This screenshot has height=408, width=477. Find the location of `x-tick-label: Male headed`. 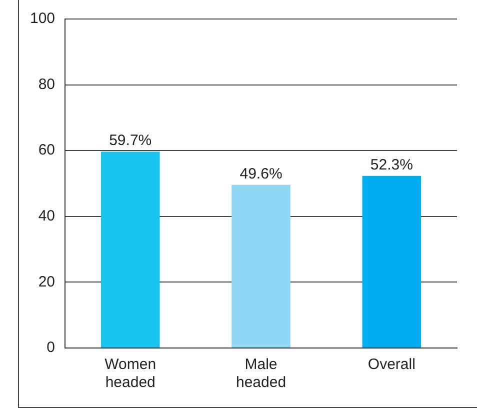

x-tick-label: Male headed is located at coordinates (261, 374).